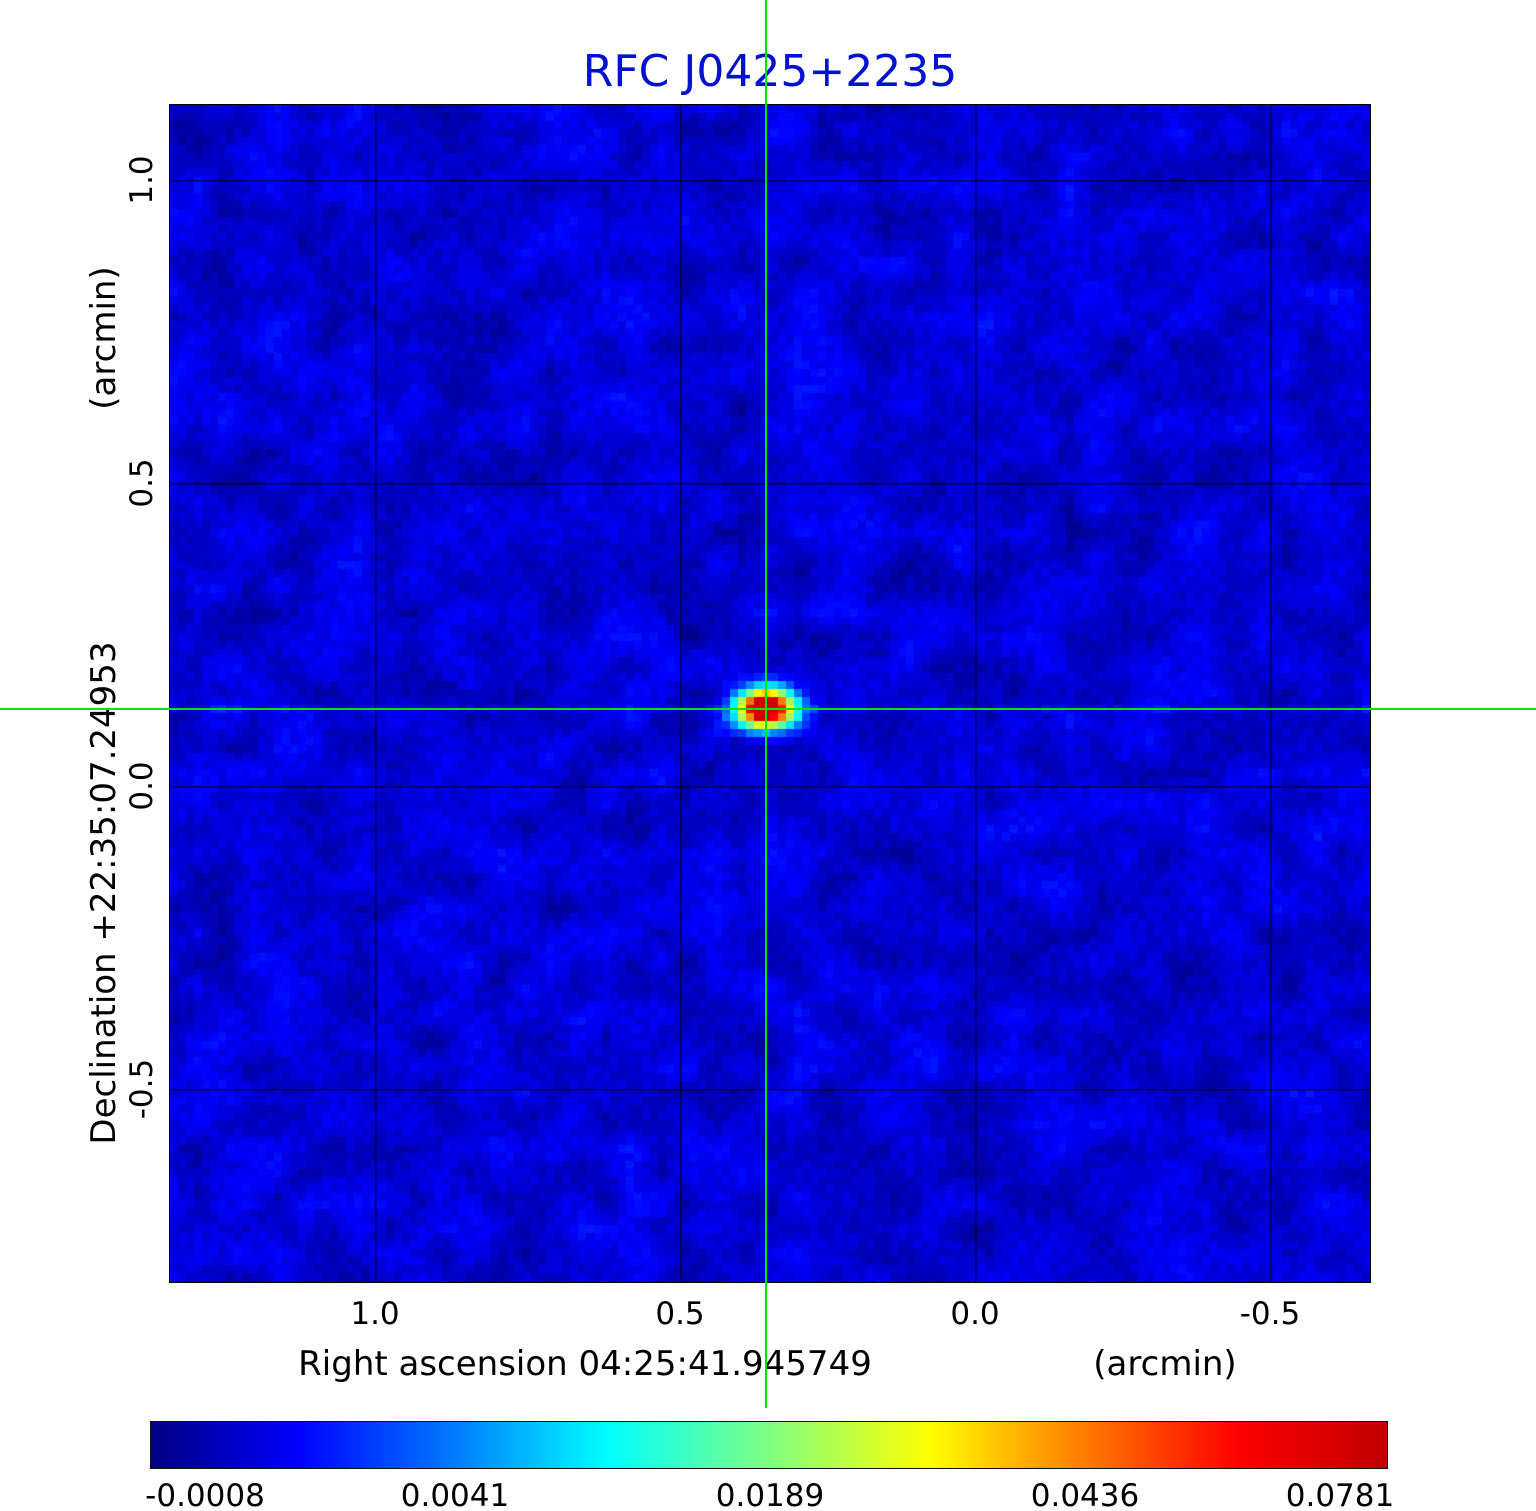  What do you see at coordinates (769, 1445) in the screenshot?
I see `colorbar` at bounding box center [769, 1445].